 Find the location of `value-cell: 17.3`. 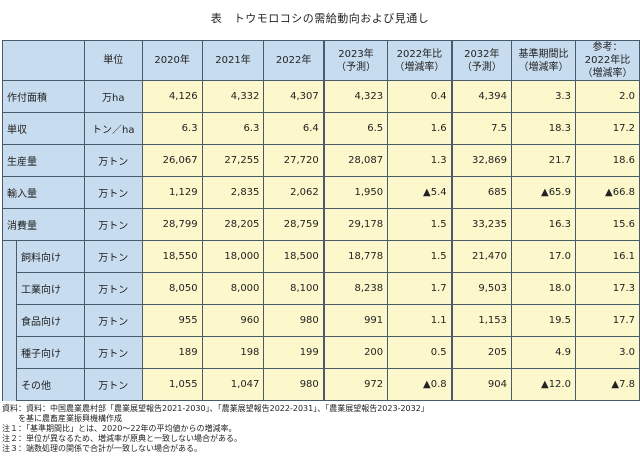

value-cell: 17.3 is located at coordinates (607, 288).